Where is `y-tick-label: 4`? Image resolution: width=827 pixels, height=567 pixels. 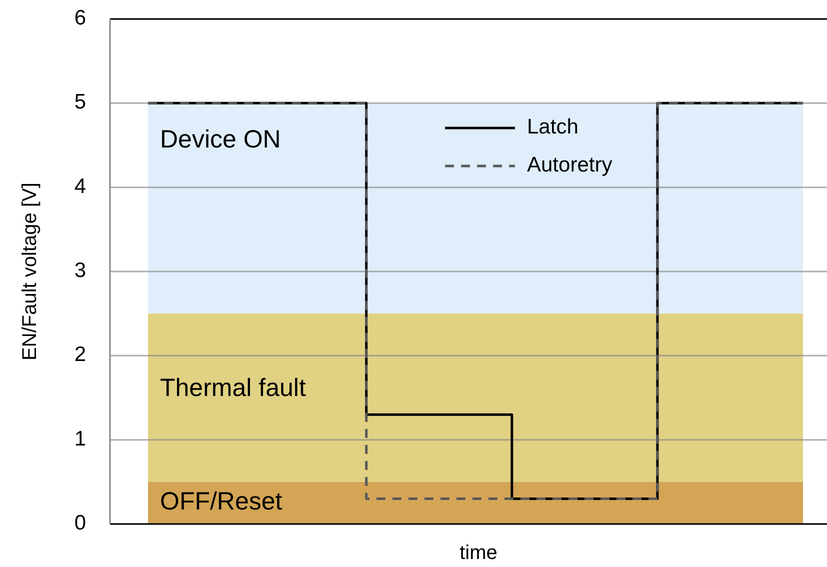
y-tick-label: 4 is located at coordinates (80, 186).